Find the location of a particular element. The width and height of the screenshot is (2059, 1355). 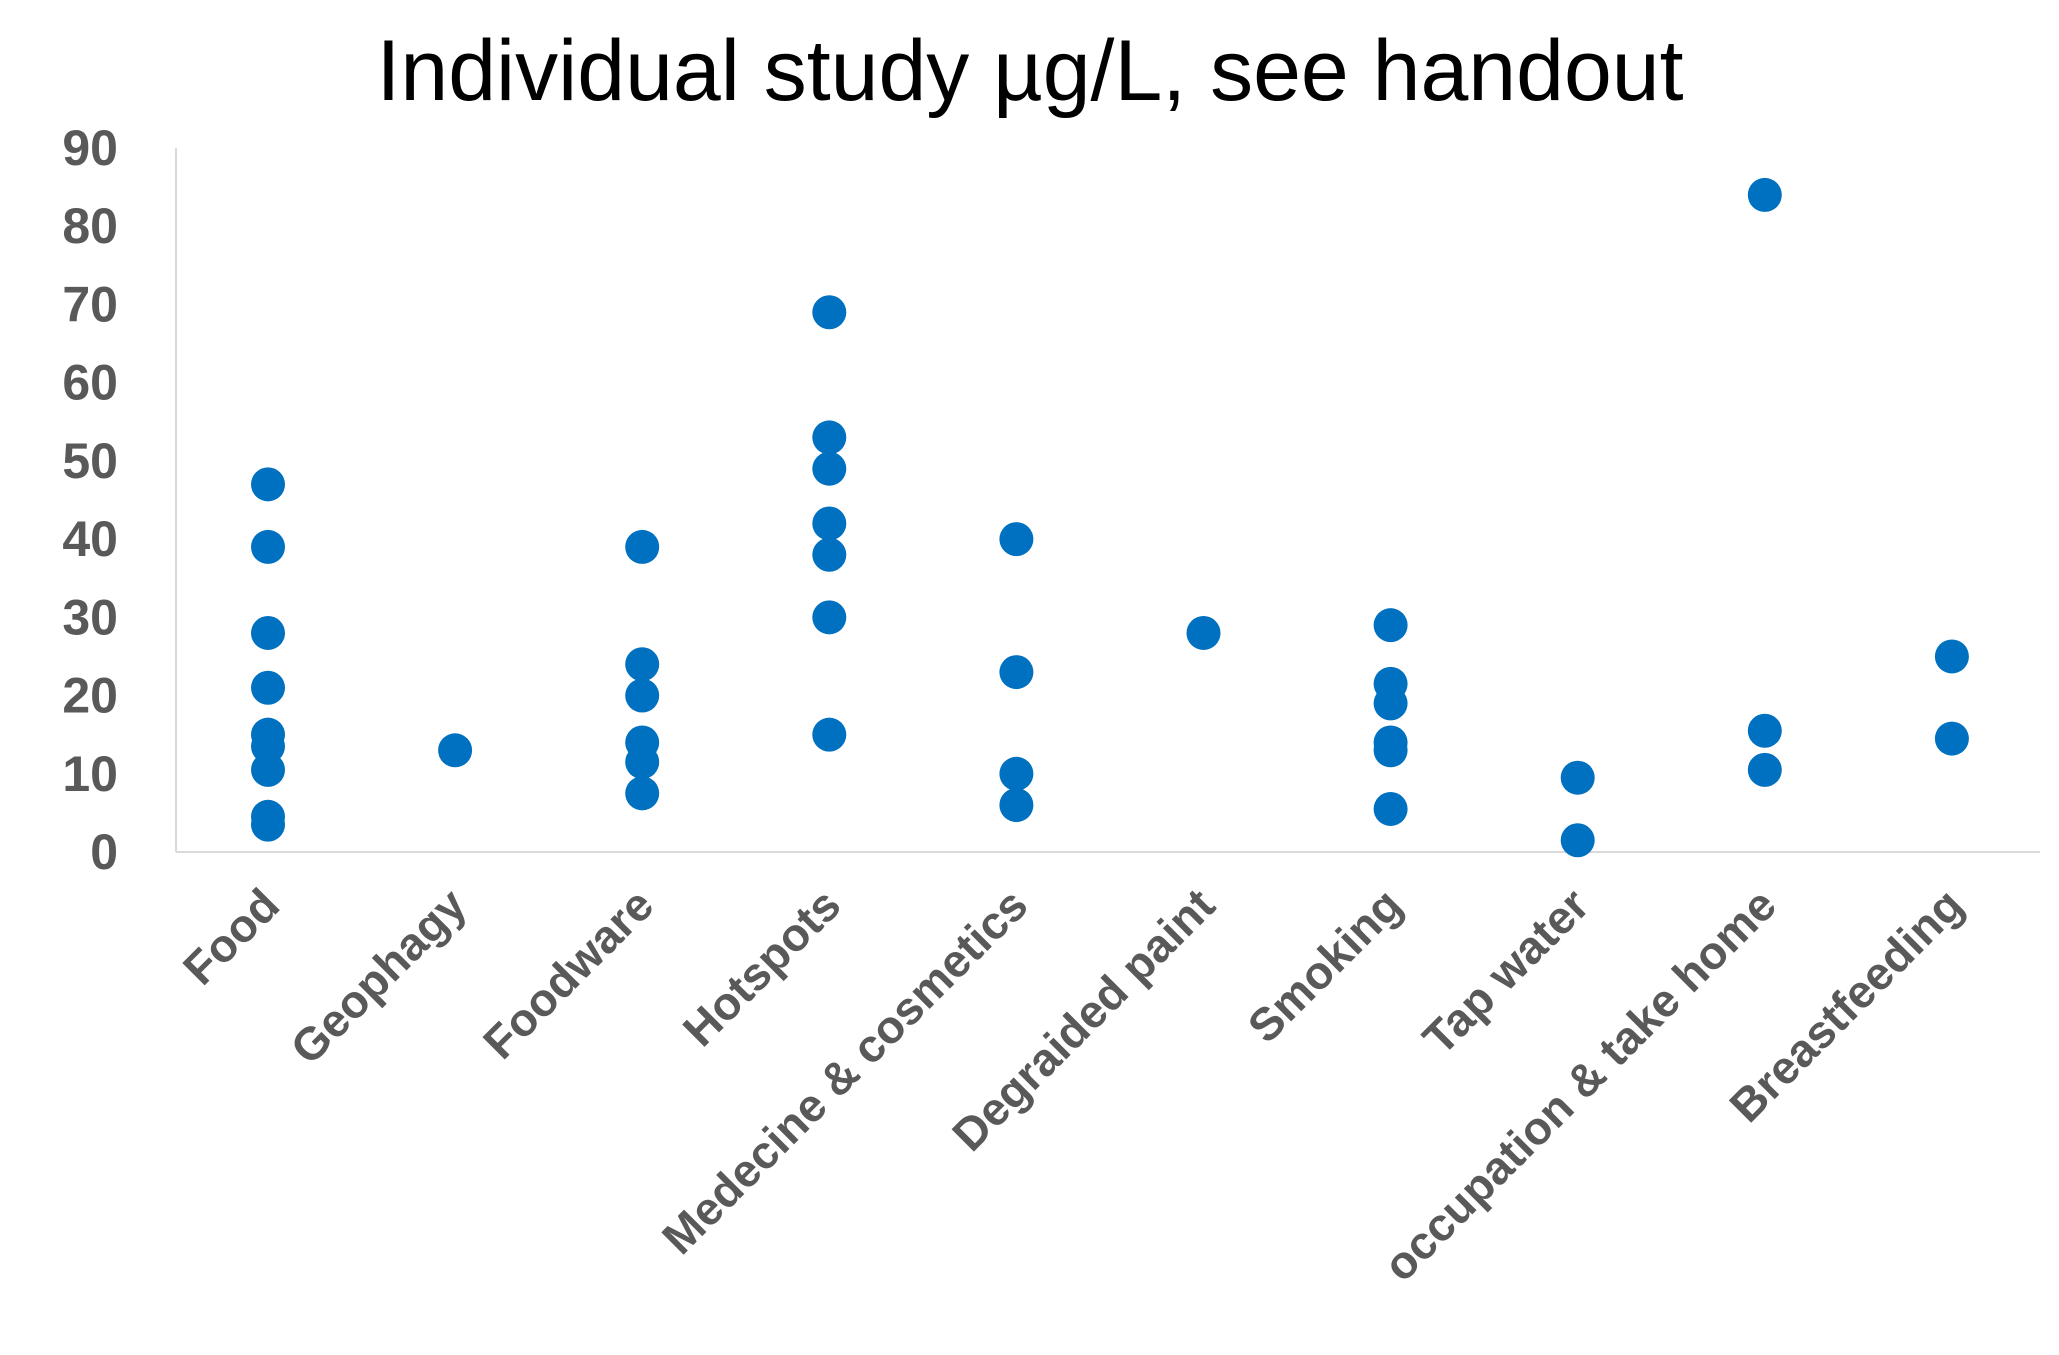

x-tick-label: Hotspots is located at coordinates (762, 967).